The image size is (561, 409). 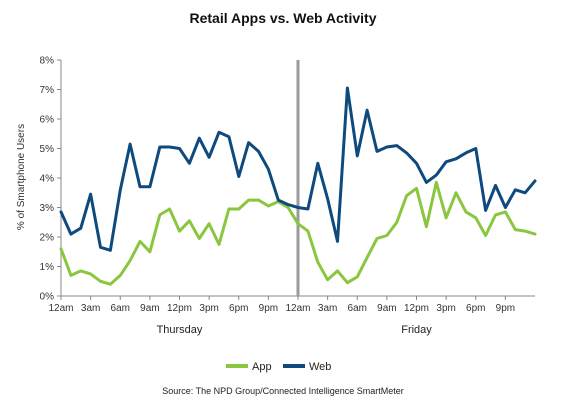 I want to click on legend-label: App, so click(x=262, y=367).